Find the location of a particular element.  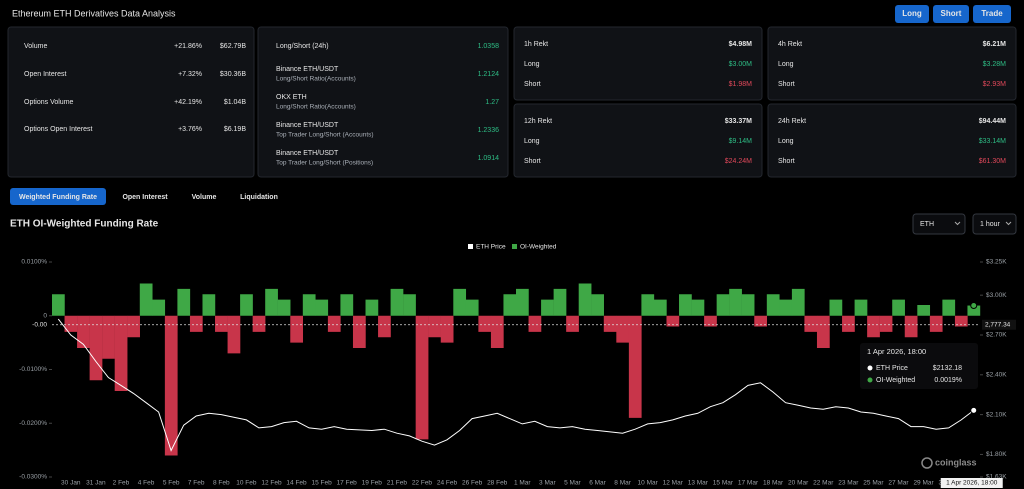

select-chevron is located at coordinates (957, 223).